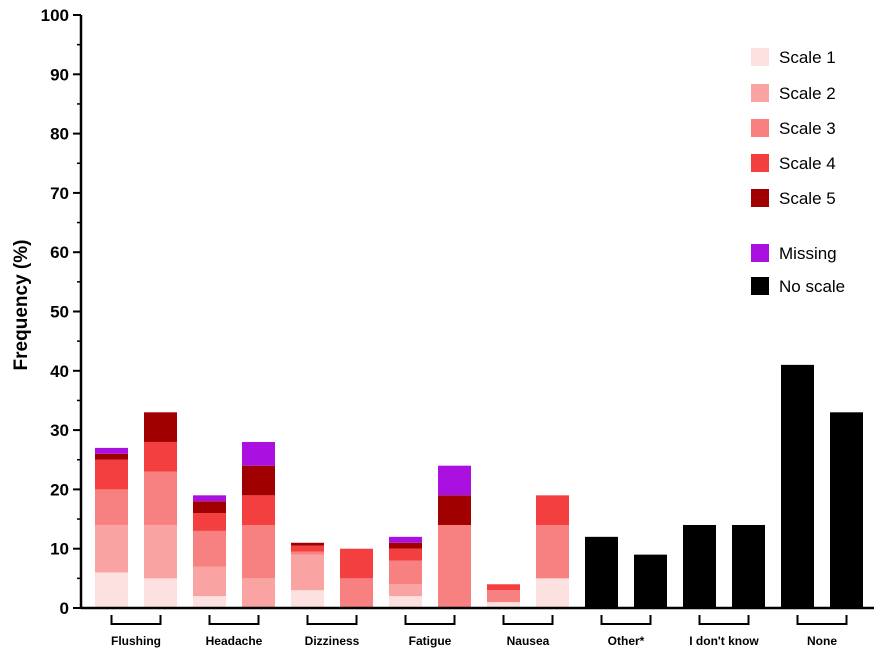 The image size is (882, 652). I want to click on x-group-label: None, so click(822, 641).